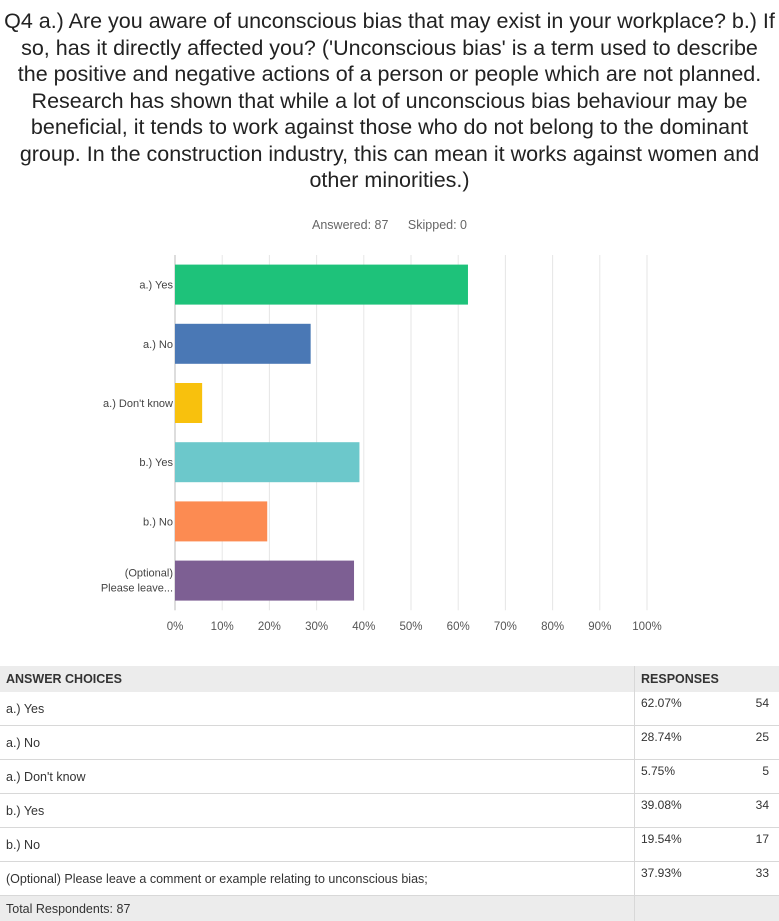 The height and width of the screenshot is (921, 779). I want to click on percent-cell: 62.07%, so click(691, 709).